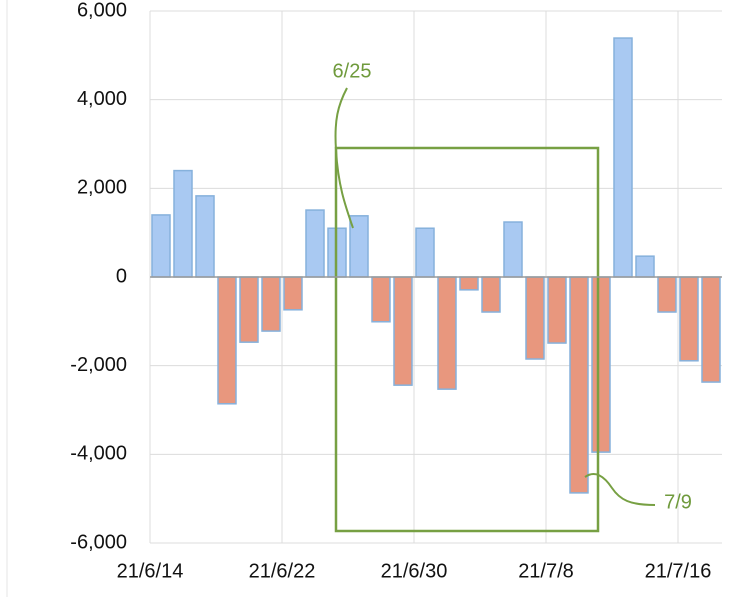  What do you see at coordinates (150, 571) in the screenshot?
I see `x-tick-label: 21/6/14` at bounding box center [150, 571].